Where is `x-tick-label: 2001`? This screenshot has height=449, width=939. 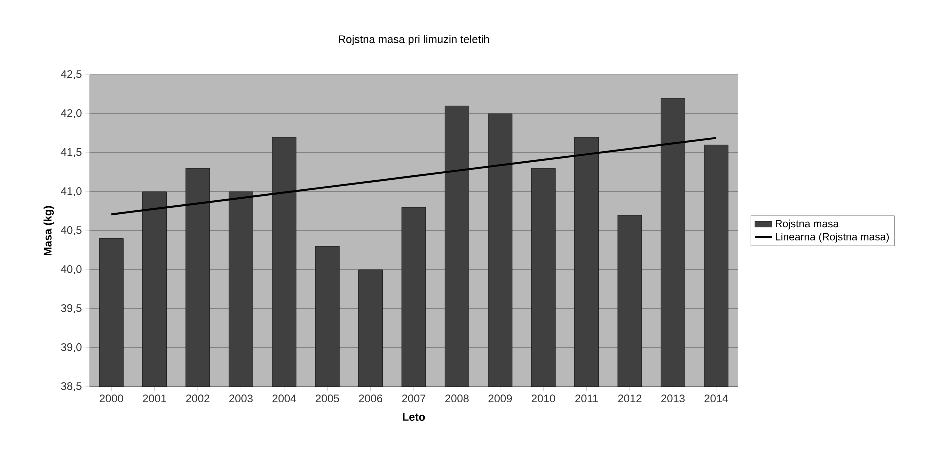 x-tick-label: 2001 is located at coordinates (154, 398).